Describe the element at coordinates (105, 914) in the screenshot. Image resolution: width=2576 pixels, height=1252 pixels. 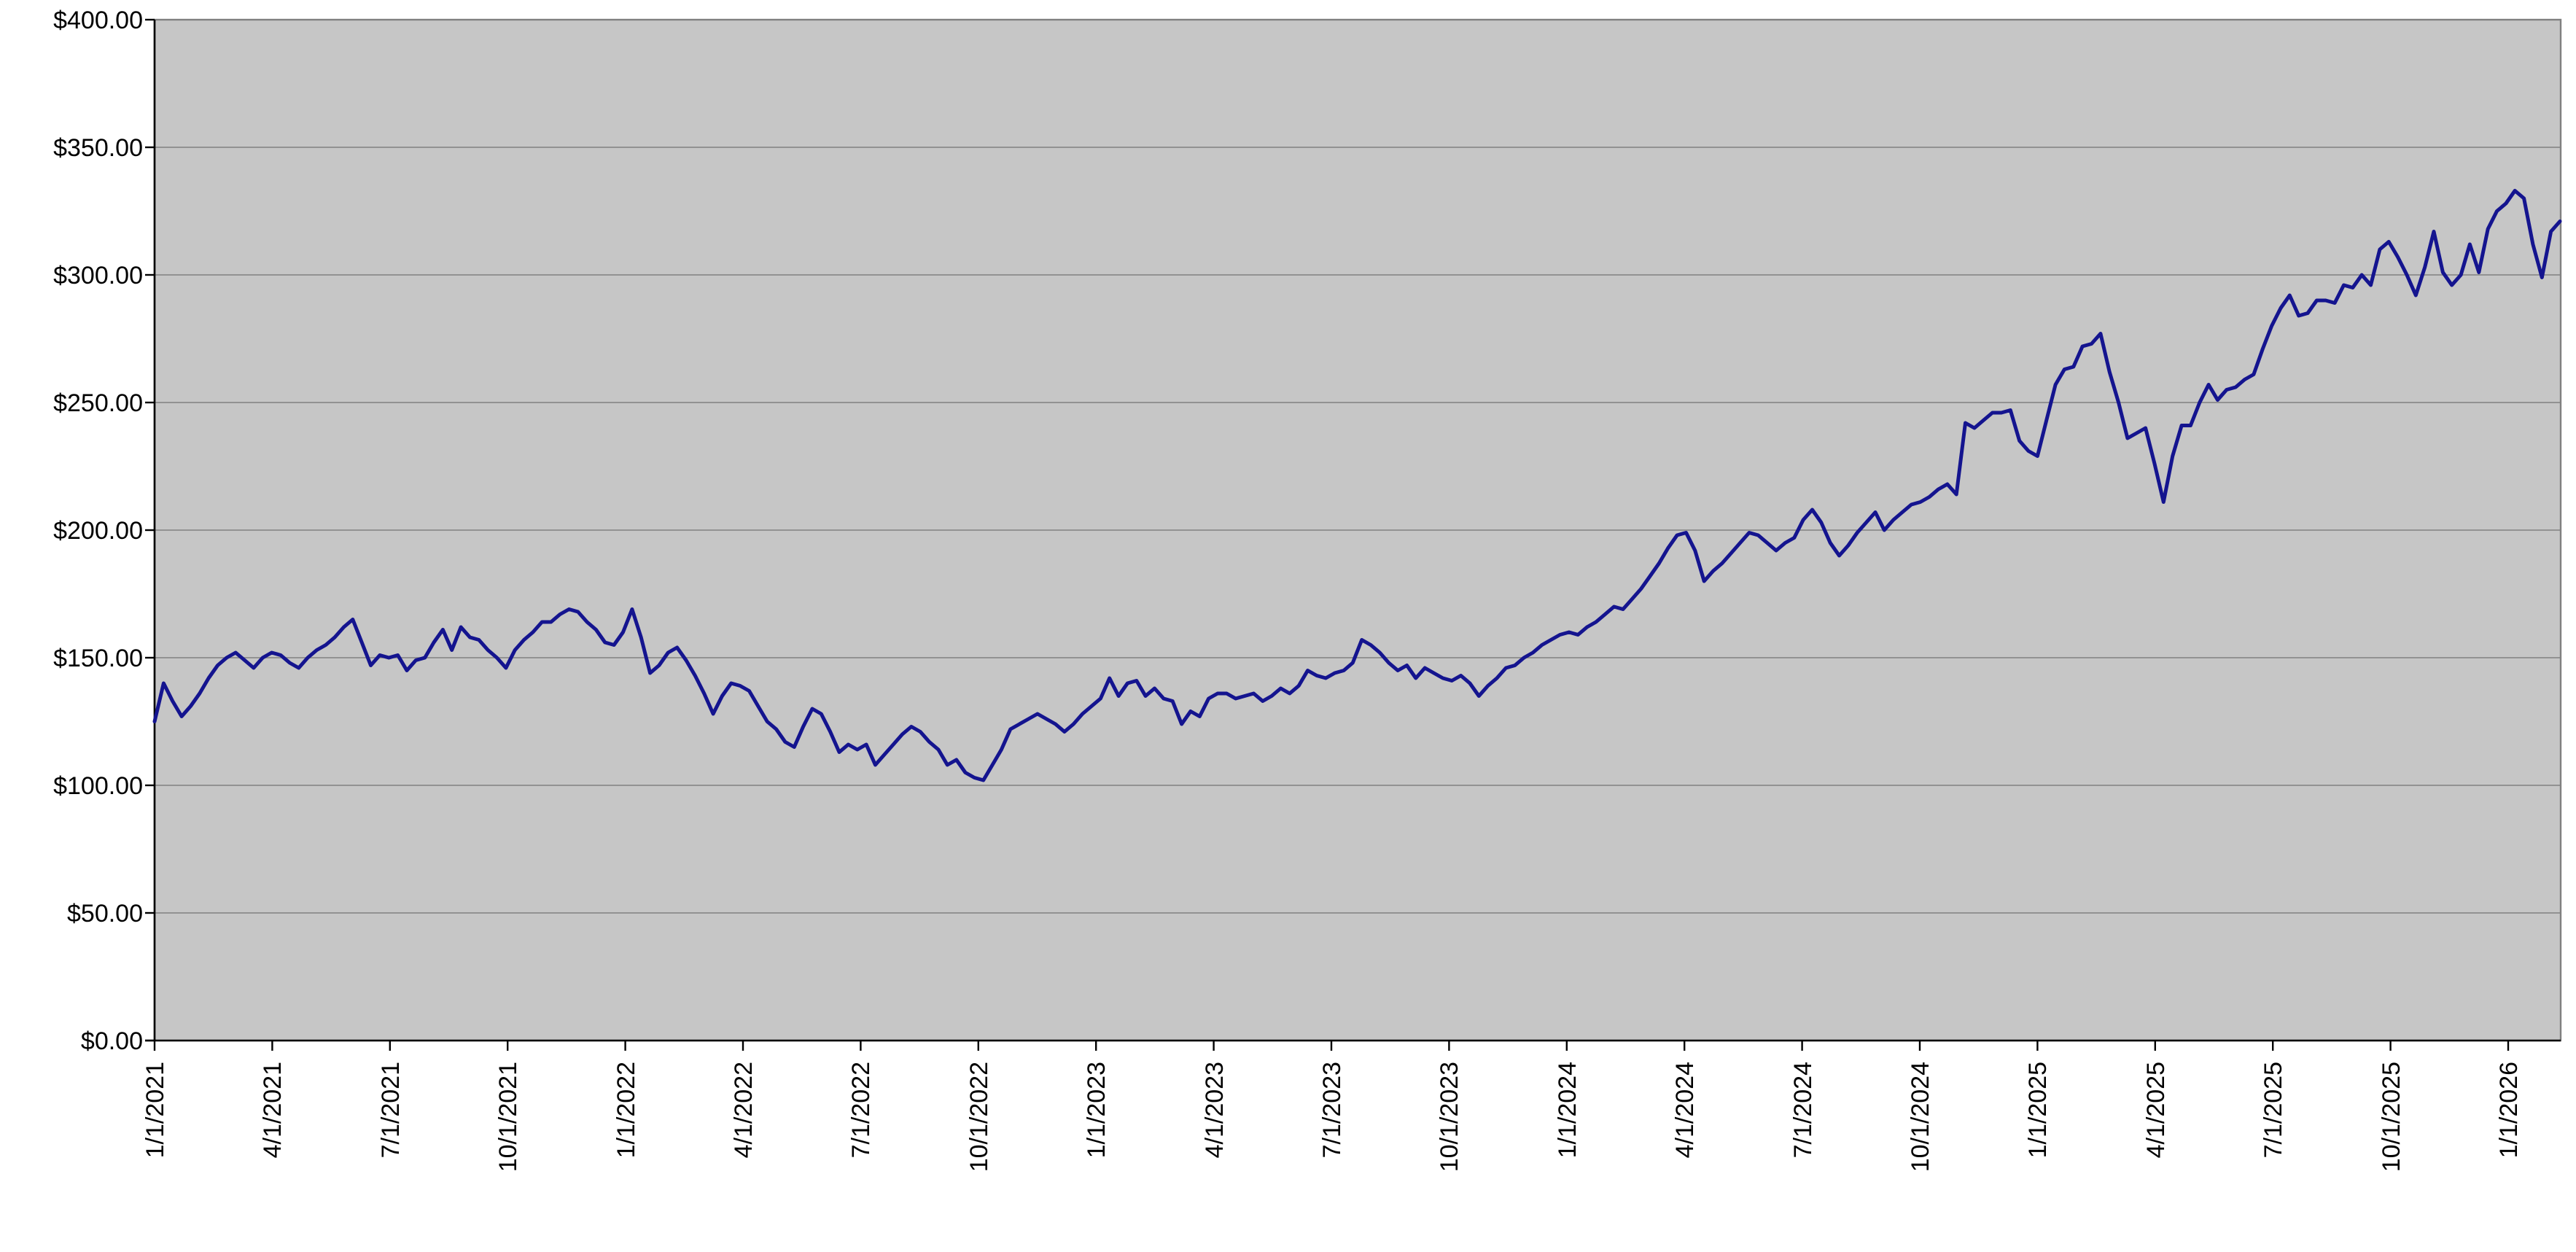
I see `y-tick-label: $50.00` at that location.